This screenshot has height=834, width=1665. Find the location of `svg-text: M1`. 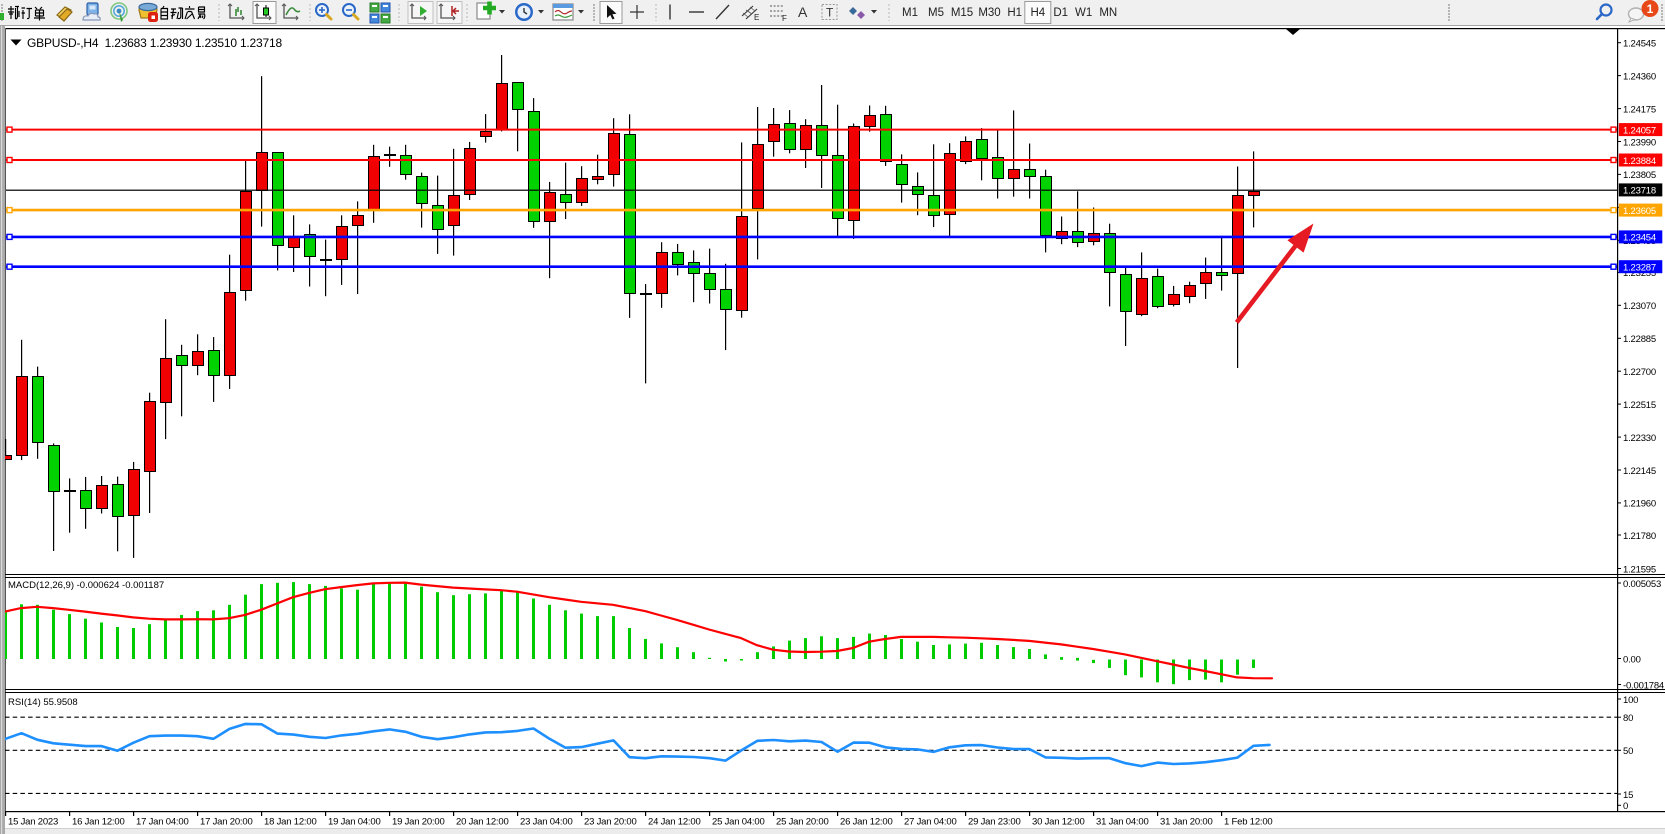

svg-text: M1 is located at coordinates (910, 13).